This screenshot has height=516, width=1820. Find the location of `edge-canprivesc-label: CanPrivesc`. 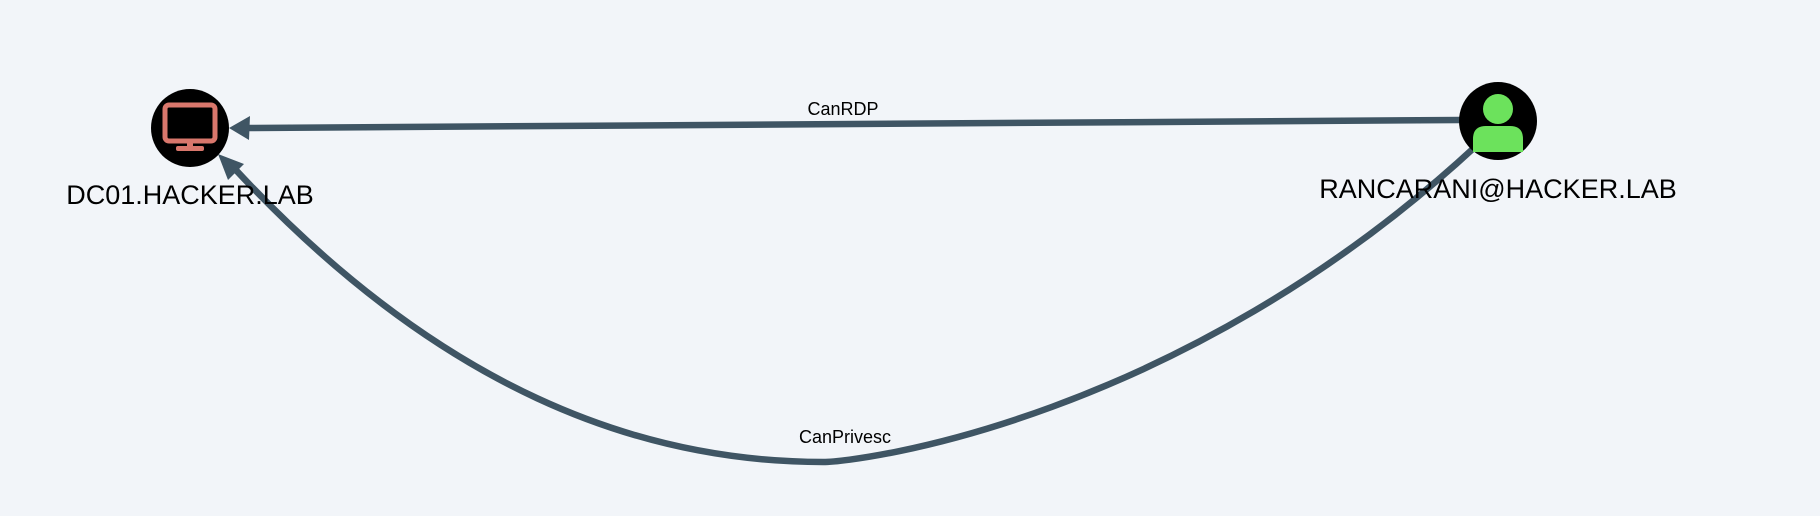

edge-canprivesc-label: CanPrivesc is located at coordinates (845, 437).